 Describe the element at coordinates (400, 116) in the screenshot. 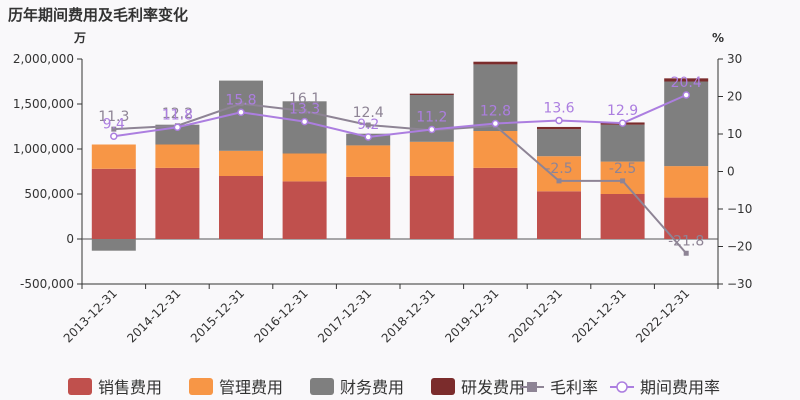

I see `series-line` at that location.